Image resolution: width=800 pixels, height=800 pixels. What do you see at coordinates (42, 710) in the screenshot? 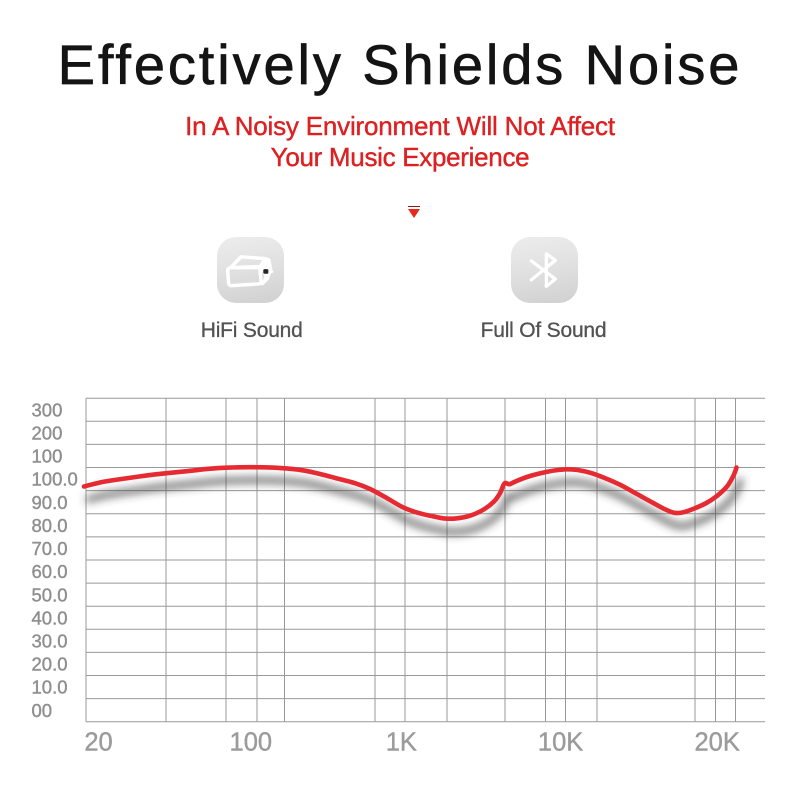
I see `svg-text: 00` at bounding box center [42, 710].